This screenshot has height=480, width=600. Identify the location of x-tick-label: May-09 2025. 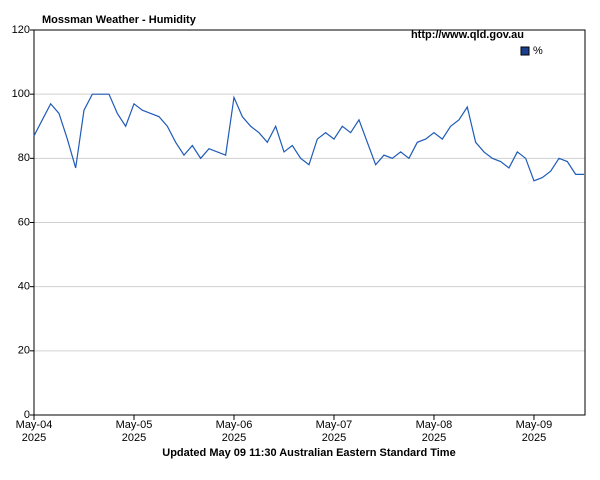
(534, 431).